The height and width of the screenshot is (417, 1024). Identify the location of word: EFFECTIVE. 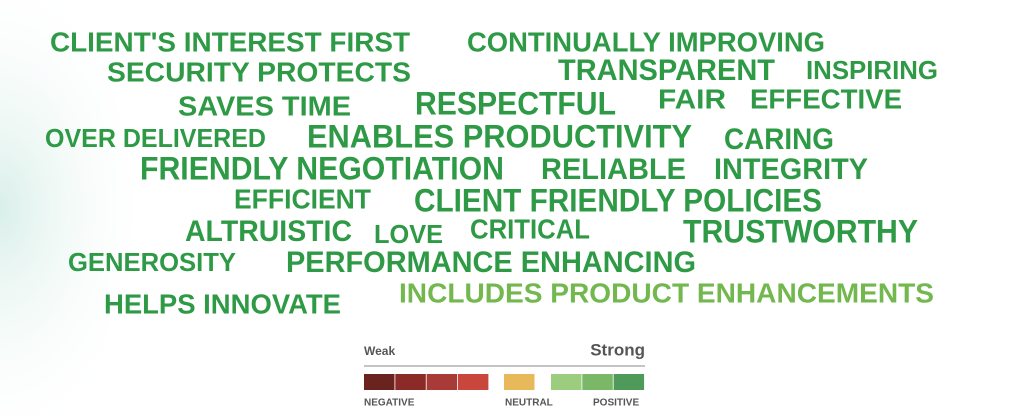
(826, 98).